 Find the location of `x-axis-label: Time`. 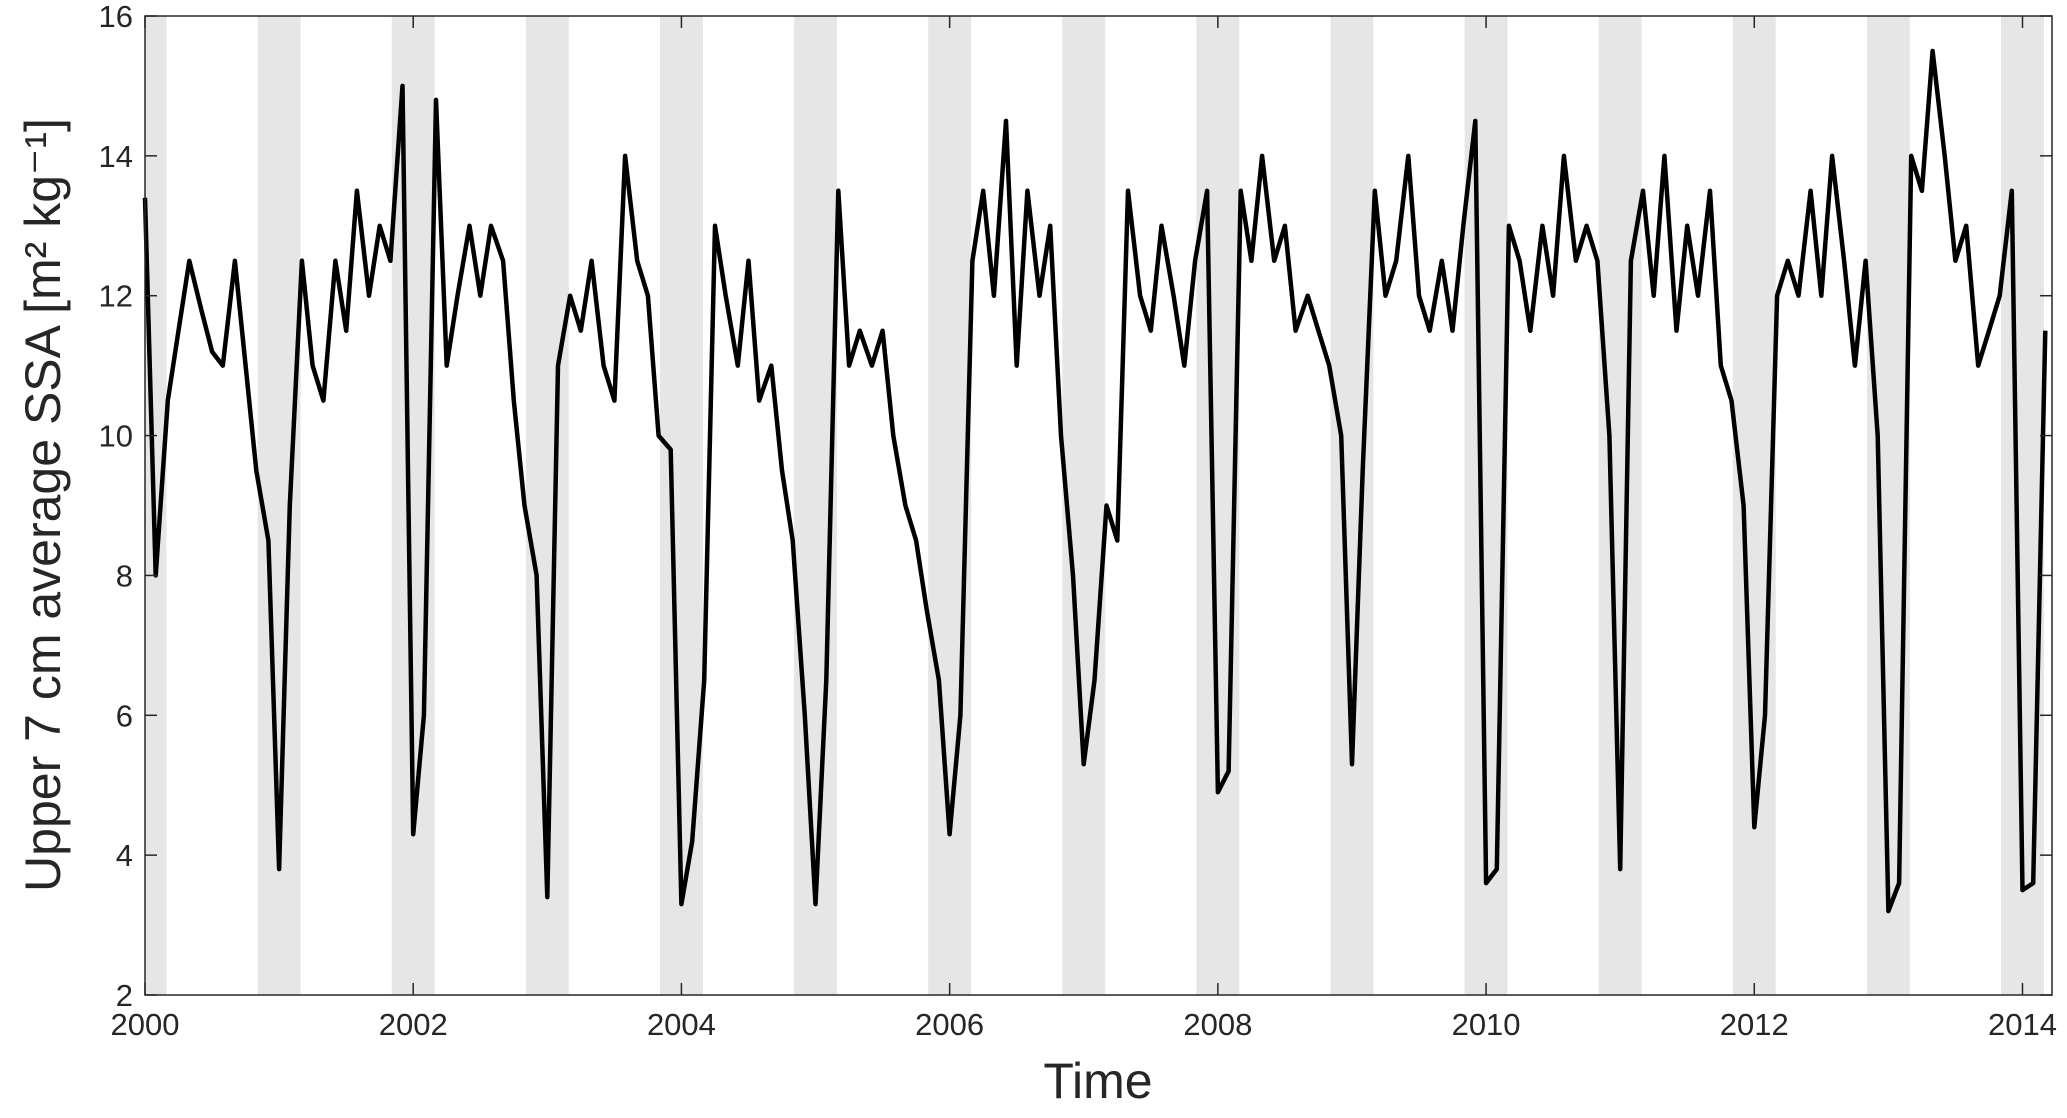

x-axis-label: Time is located at coordinates (1097, 1081).